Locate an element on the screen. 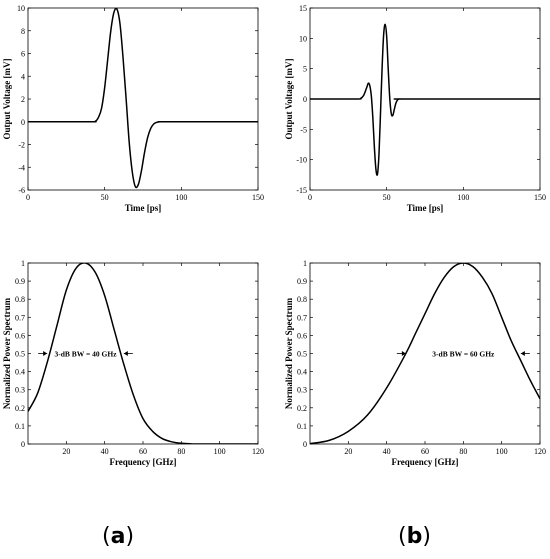 The height and width of the screenshot is (559, 550). panel-label-a-open: ( is located at coordinates (106, 536).